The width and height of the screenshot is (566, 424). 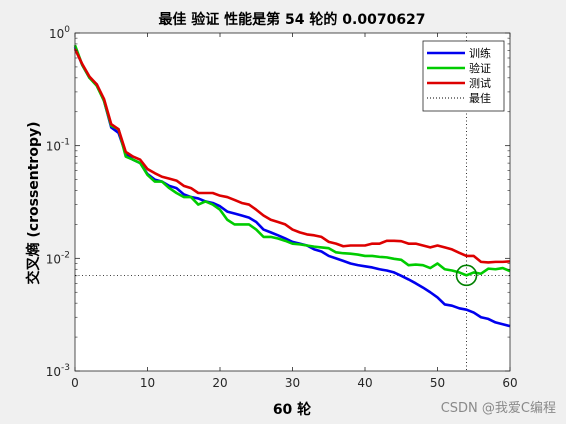 I want to click on y-tick-label: 10⁻¹, so click(x=58, y=146).